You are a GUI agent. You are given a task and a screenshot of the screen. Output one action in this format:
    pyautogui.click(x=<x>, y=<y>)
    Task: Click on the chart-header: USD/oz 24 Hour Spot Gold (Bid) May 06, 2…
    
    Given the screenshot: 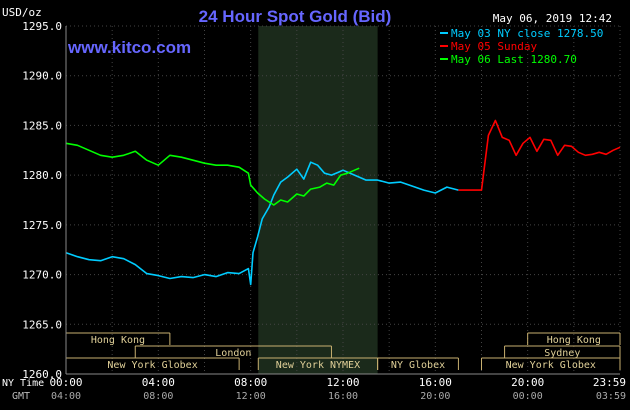 What is the action you would take?
    pyautogui.click(x=307, y=31)
    